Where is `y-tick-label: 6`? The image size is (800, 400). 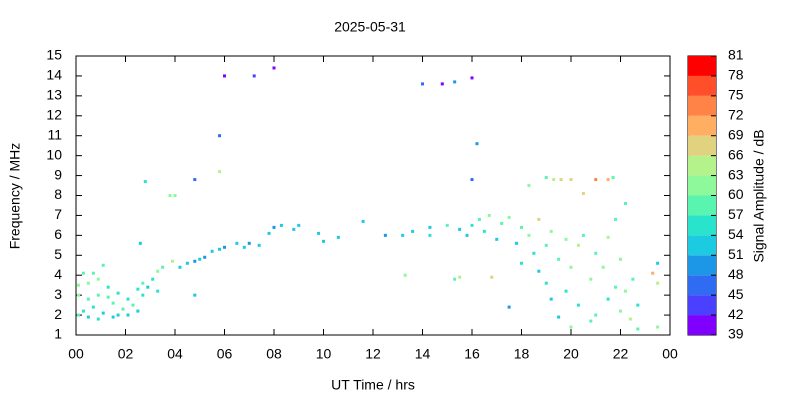 y-tick-label: 6 is located at coordinates (58, 234).